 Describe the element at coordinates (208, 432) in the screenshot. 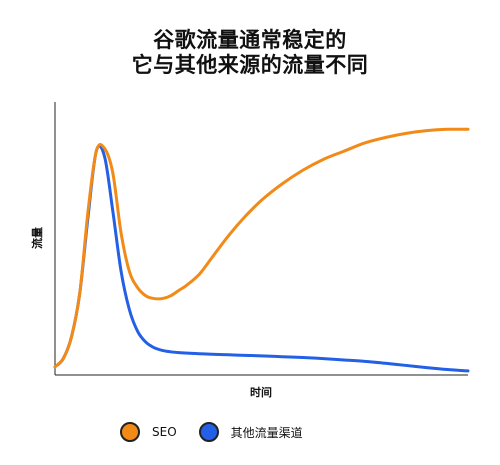

I see `legend-swatch-other-channels` at that location.